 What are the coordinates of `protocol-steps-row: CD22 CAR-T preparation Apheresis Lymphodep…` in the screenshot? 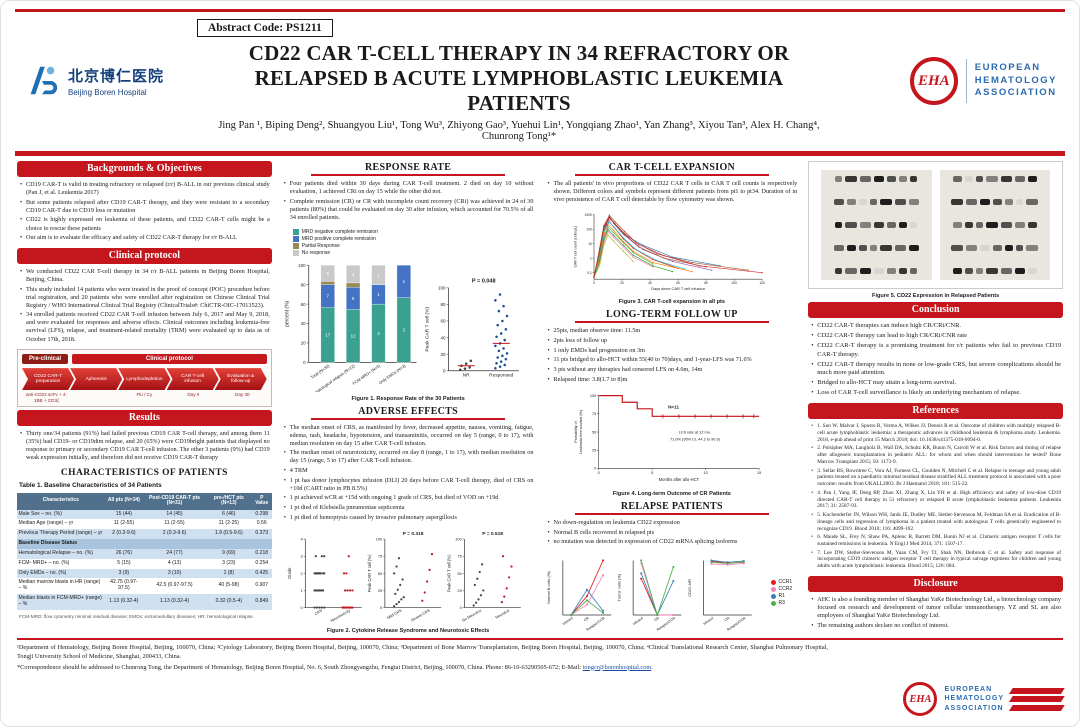 It's located at (144, 379).